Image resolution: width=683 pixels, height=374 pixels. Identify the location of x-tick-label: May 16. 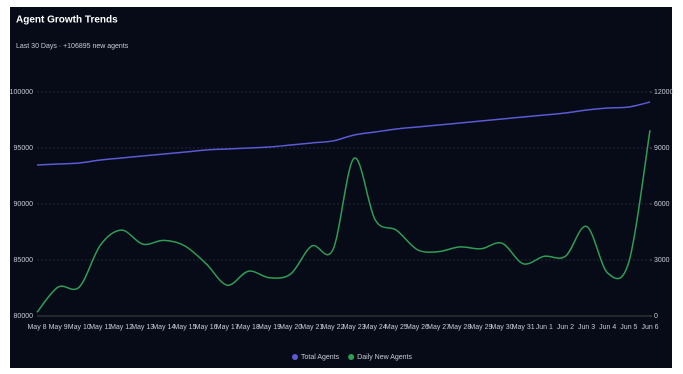
(206, 327).